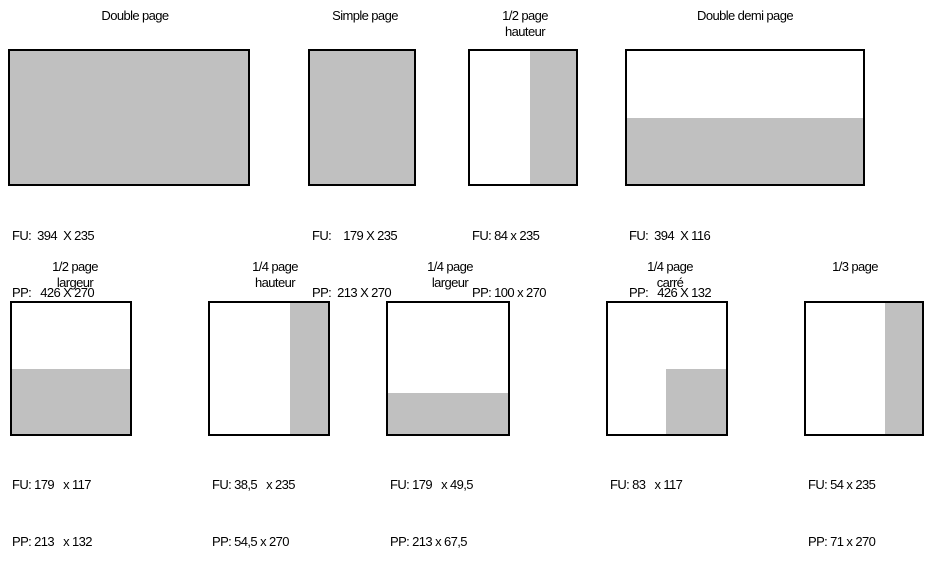  I want to click on title-double-half-page: Double demi page, so click(745, 15).